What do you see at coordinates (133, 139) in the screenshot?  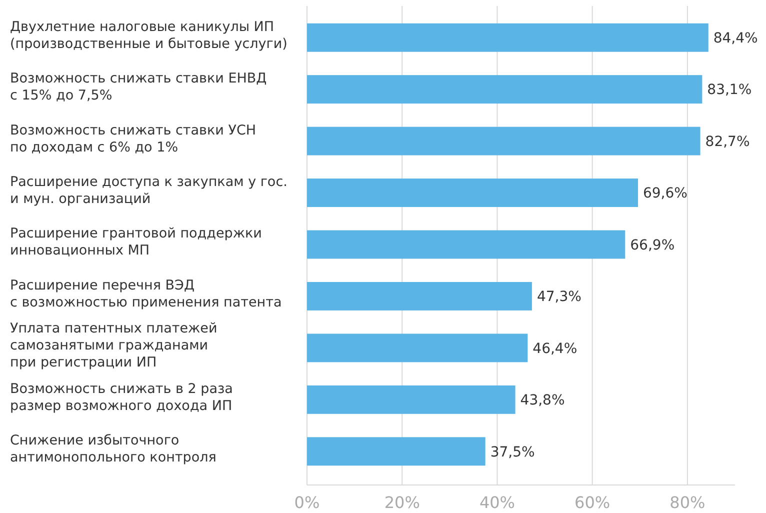 I see `y-tick-label: Возможность снижать ставки УСН по доходам с 6% до 1%` at bounding box center [133, 139].